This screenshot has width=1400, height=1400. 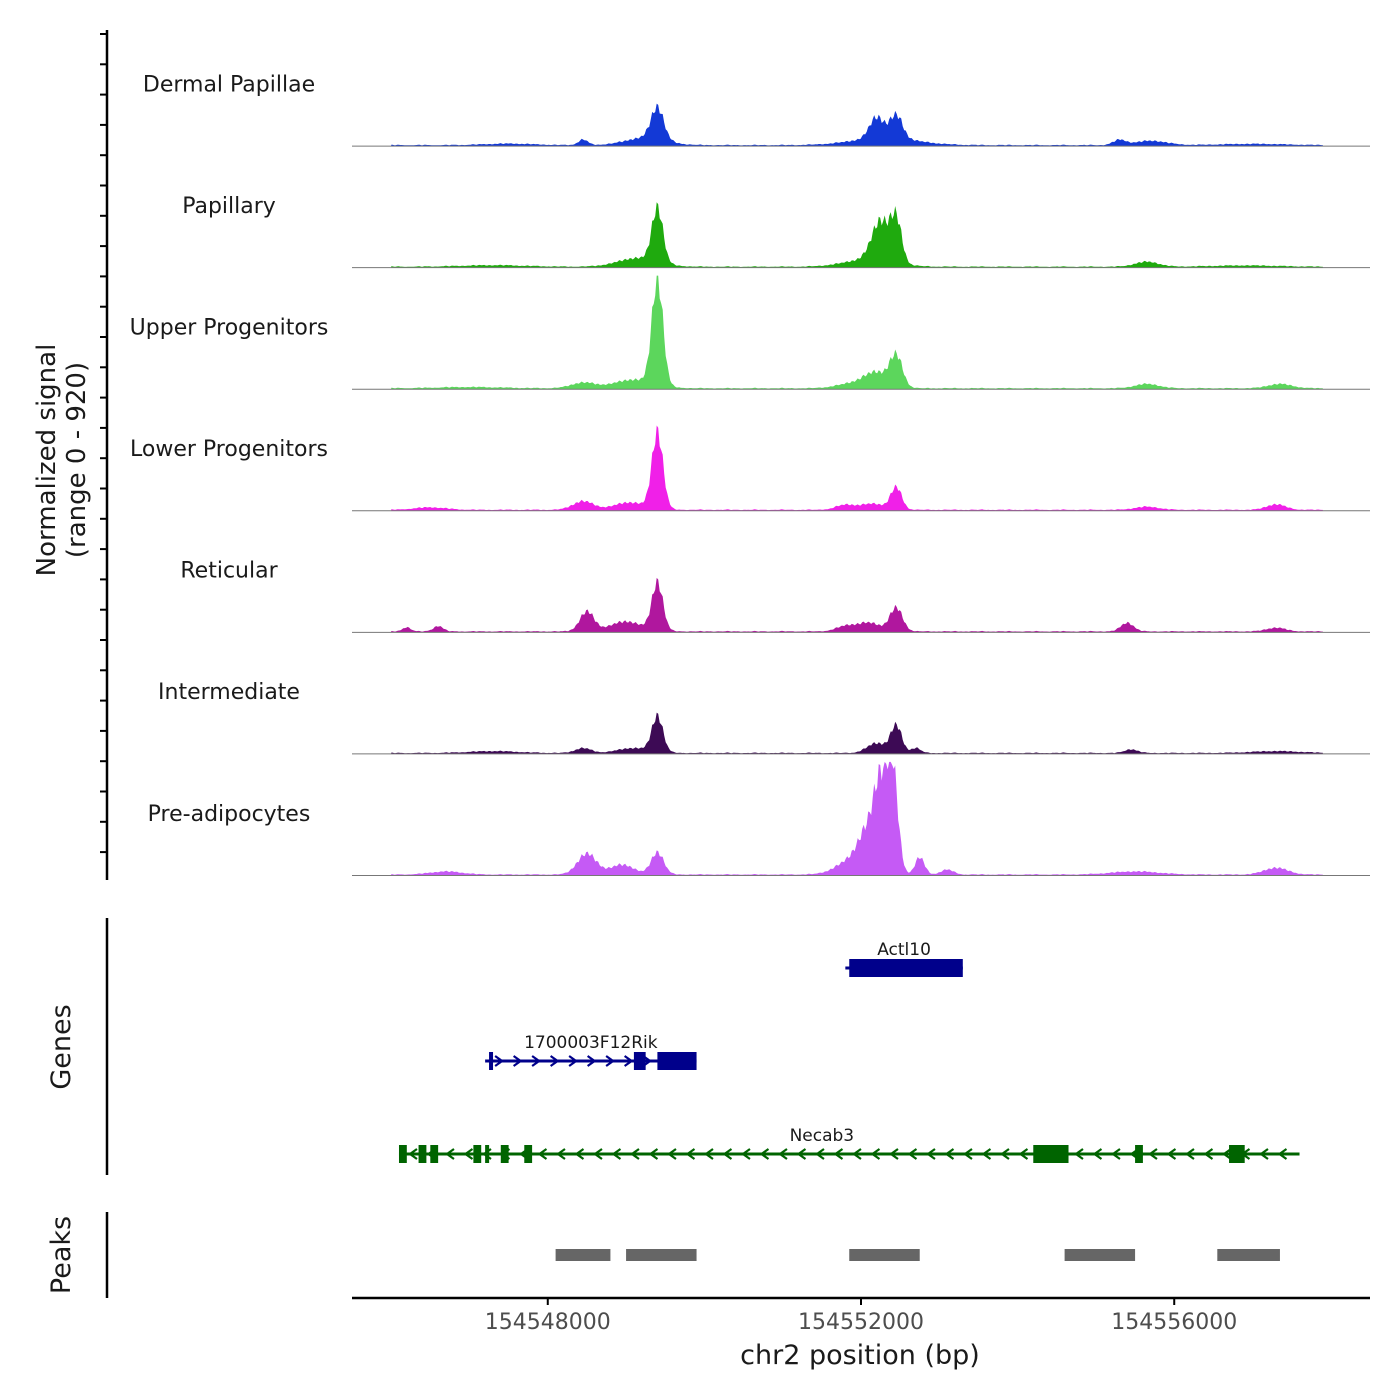 I want to click on track-intermediate: Intermediate, so click(x=764, y=717).